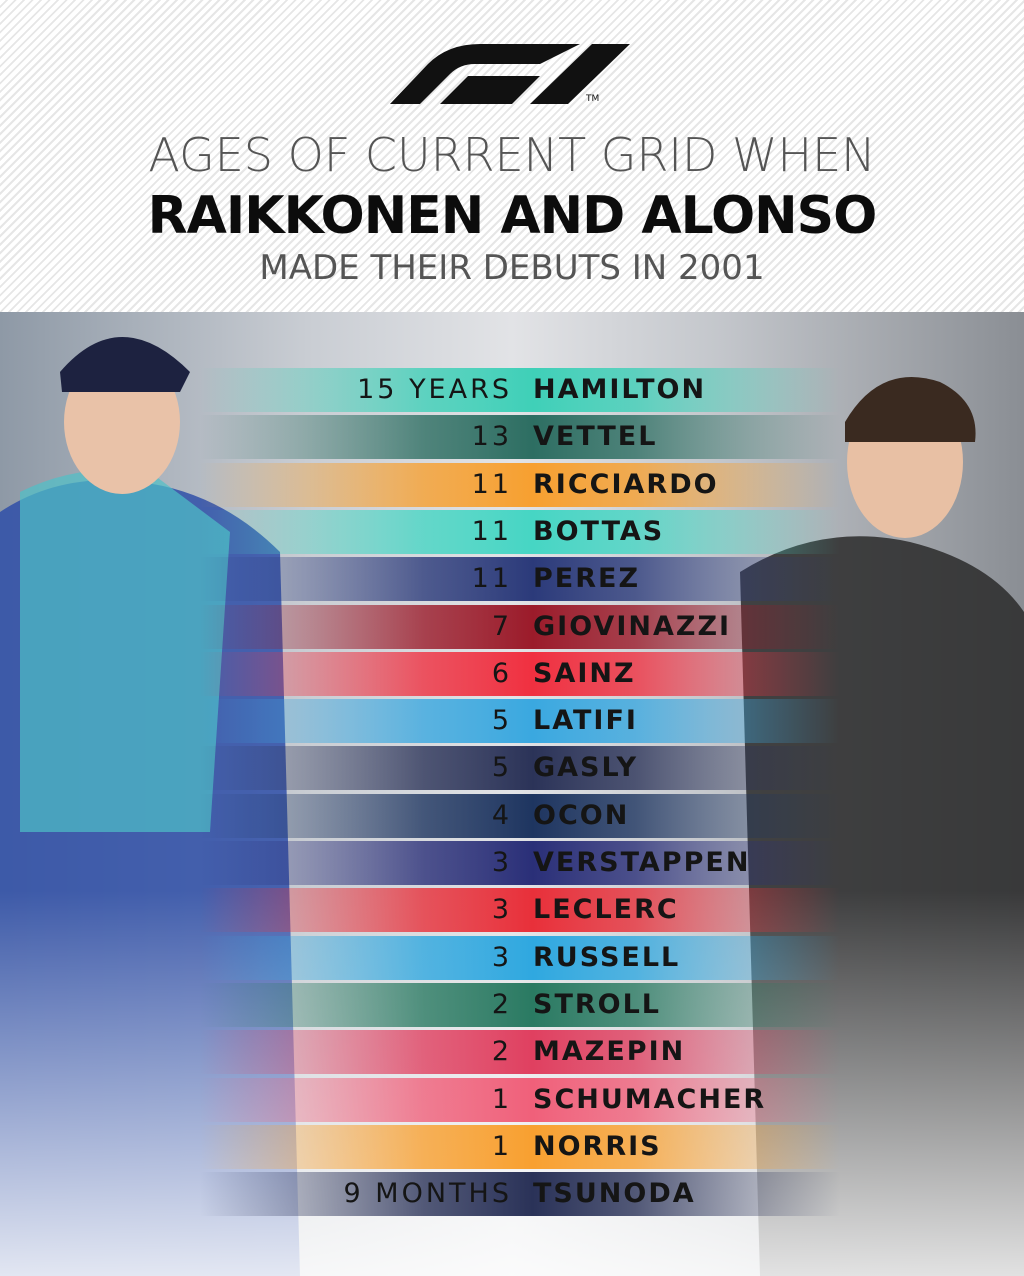 This screenshot has width=1024, height=1276. I want to click on driver: VERSTAPPEN, so click(642, 862).